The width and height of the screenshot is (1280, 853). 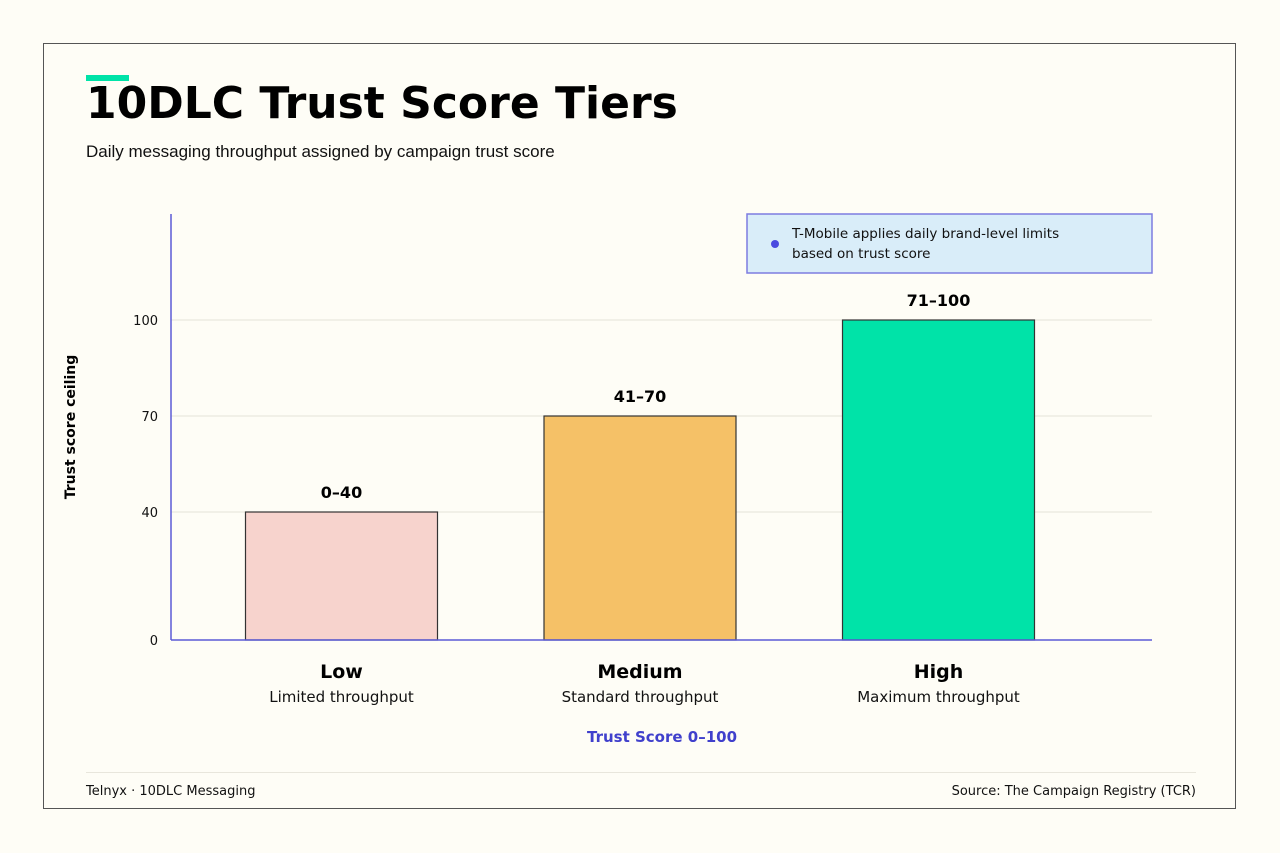 I want to click on y-axis-title: Trust score ceiling, so click(x=71, y=427).